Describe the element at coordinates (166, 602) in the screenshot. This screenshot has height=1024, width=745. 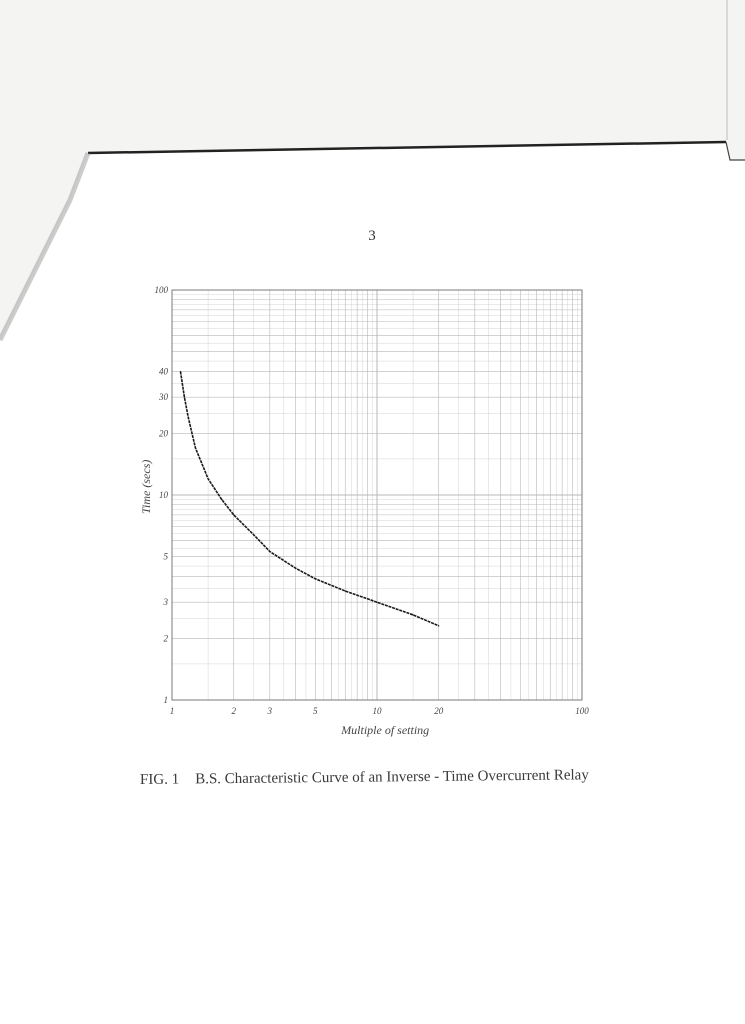
I see `y-tick-label: 3` at that location.